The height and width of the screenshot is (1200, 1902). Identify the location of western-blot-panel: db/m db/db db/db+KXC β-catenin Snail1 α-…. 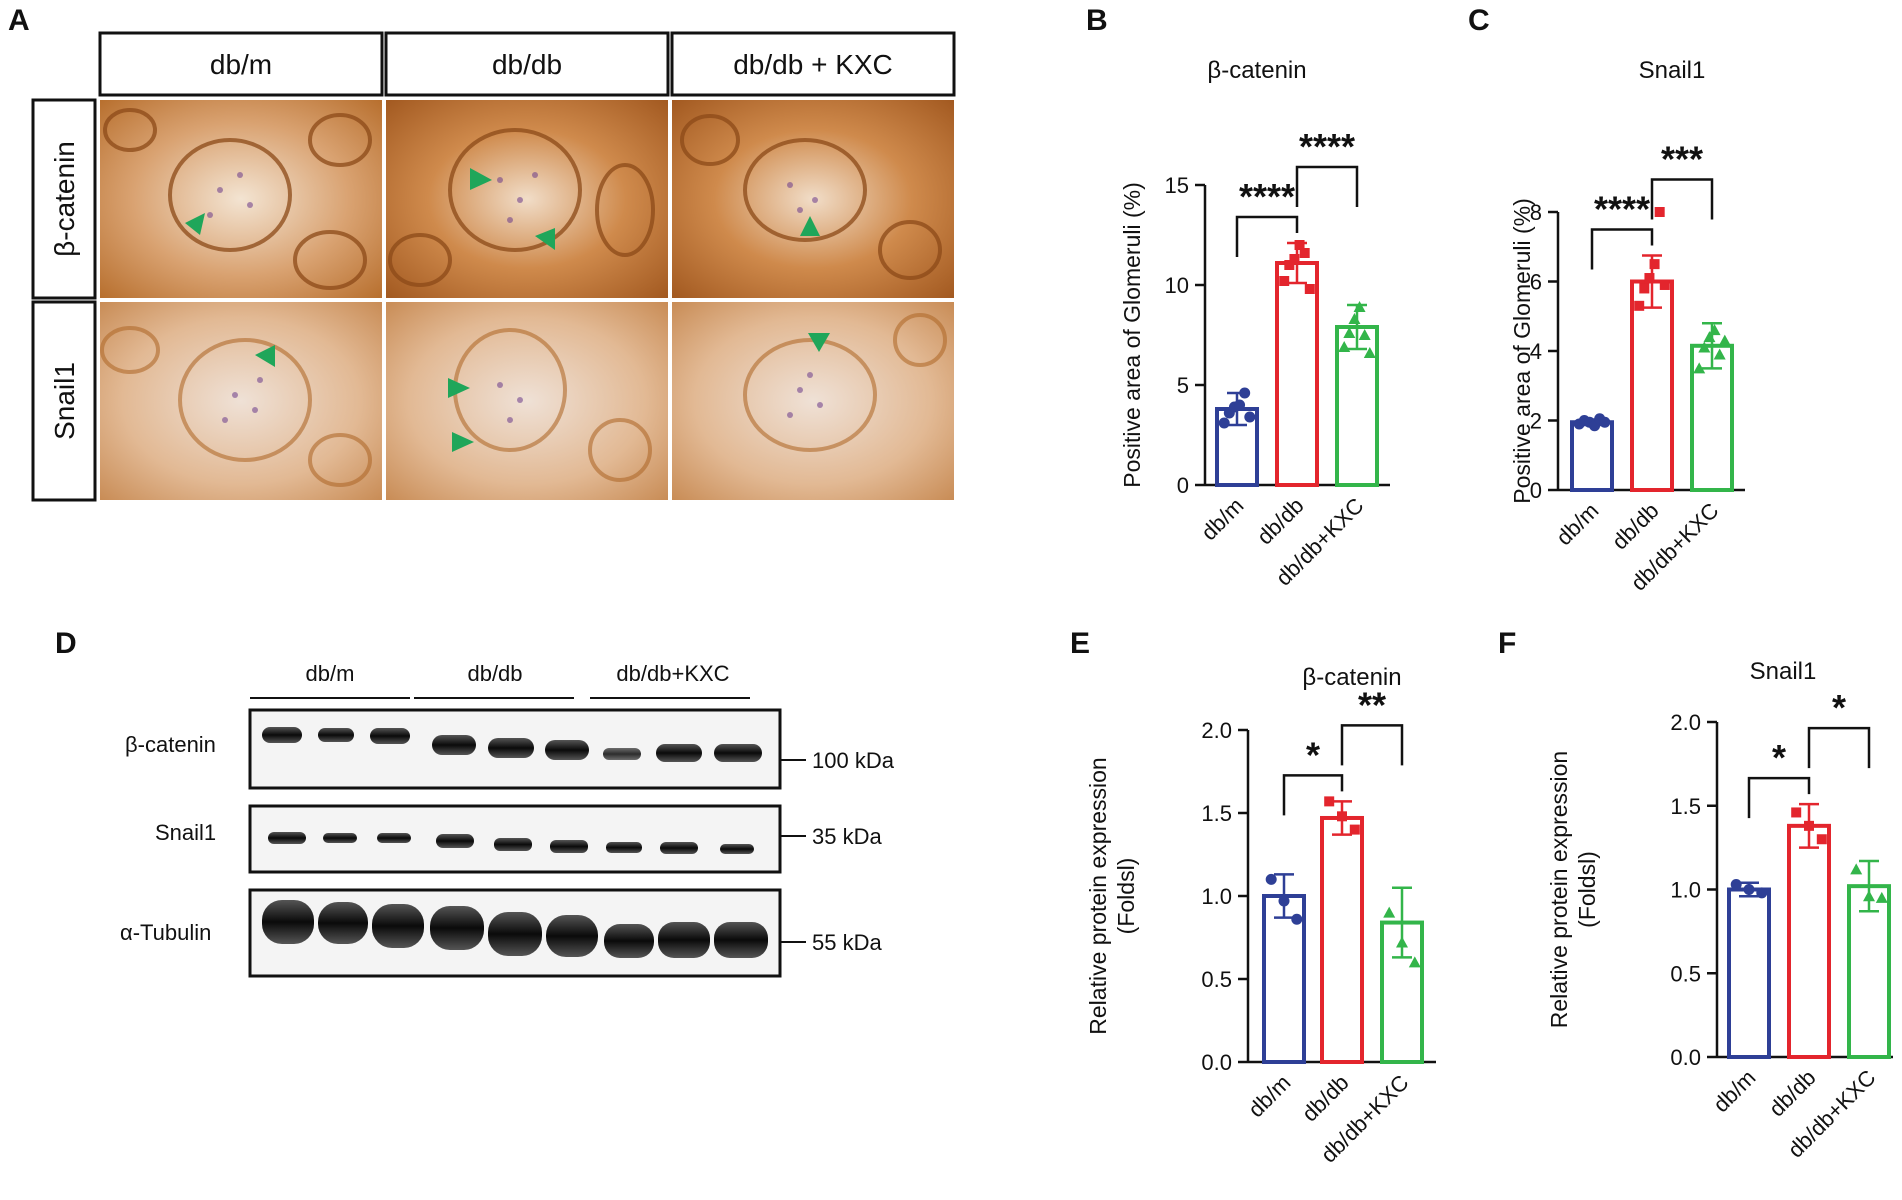
(507, 819).